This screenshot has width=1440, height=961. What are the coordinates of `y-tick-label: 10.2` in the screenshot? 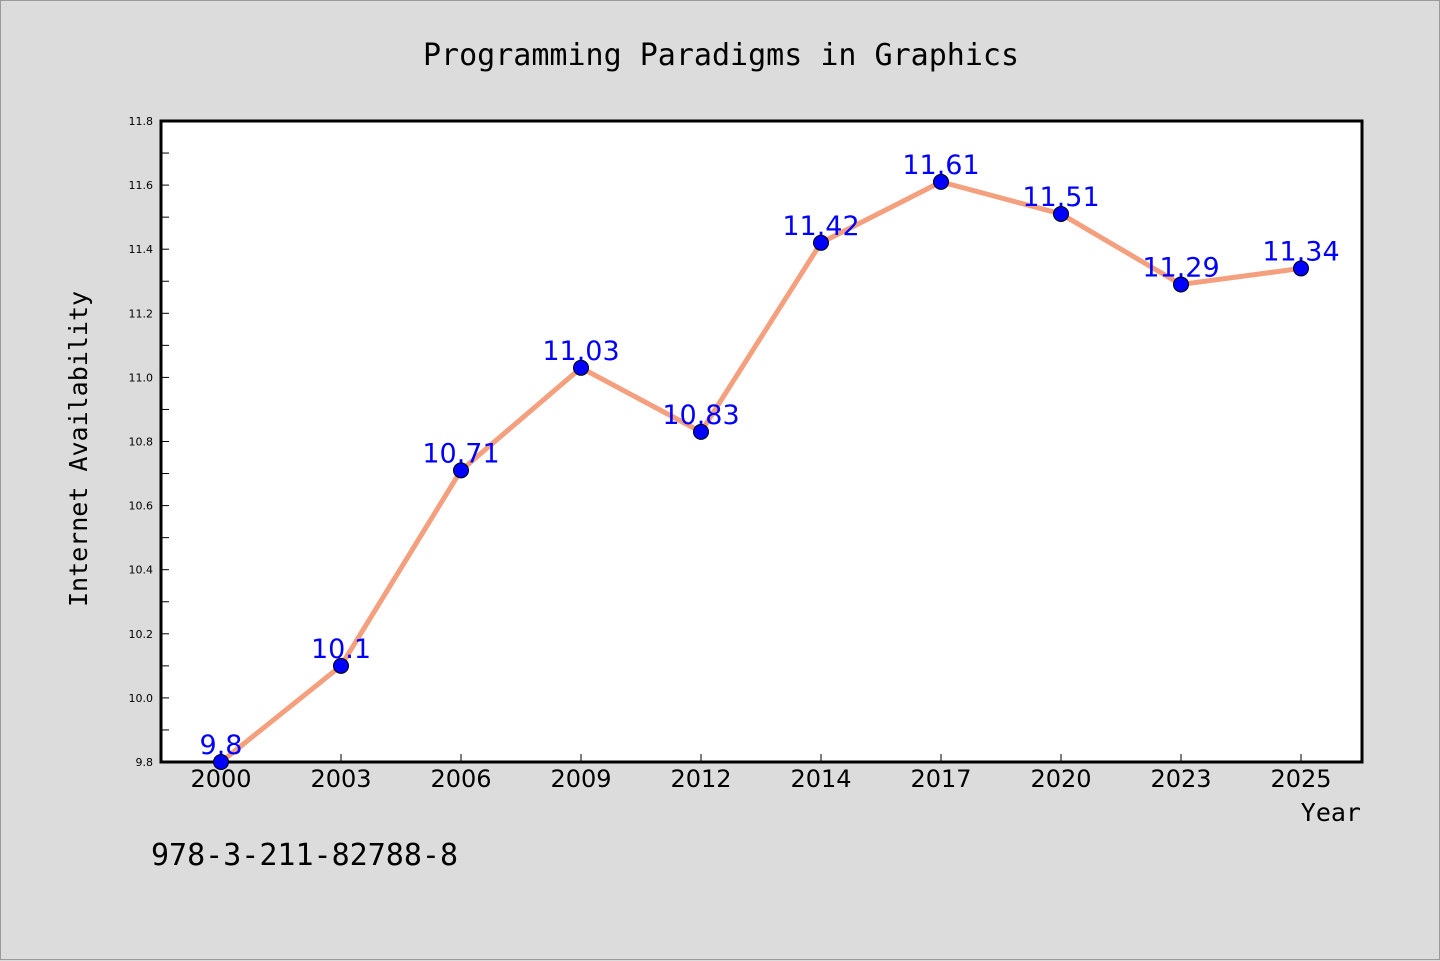 It's located at (141, 634).